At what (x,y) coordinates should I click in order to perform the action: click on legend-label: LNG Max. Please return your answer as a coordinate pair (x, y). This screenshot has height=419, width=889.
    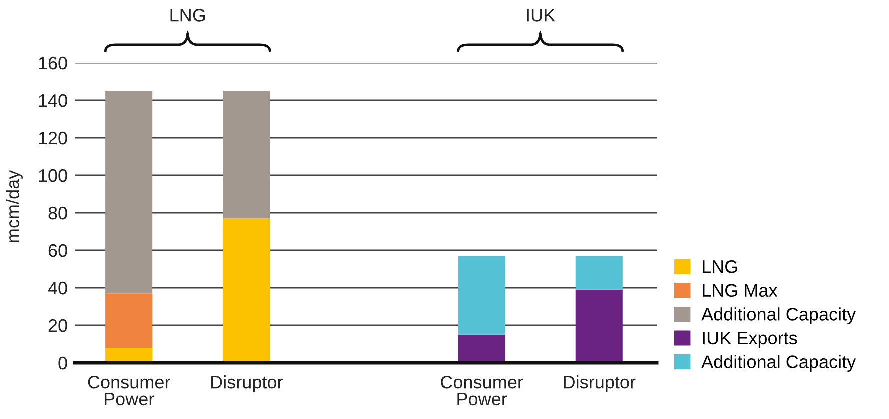
    Looking at the image, I should click on (740, 291).